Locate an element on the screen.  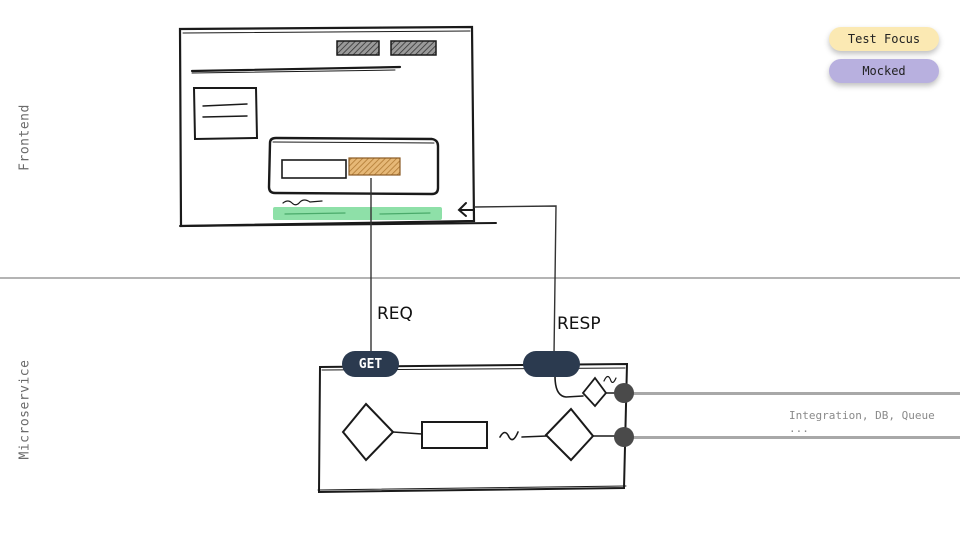
input-field-sketch is located at coordinates (314, 169).